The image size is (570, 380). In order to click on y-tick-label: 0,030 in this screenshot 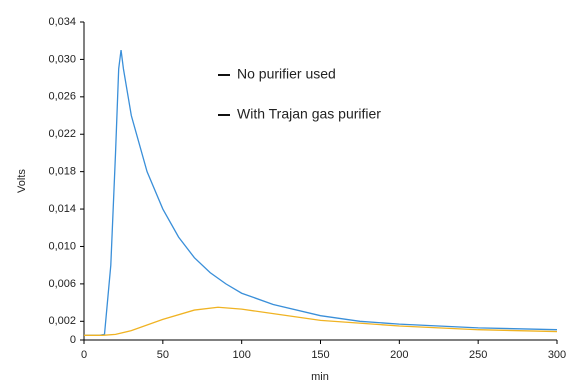, I will do `click(62, 59)`.